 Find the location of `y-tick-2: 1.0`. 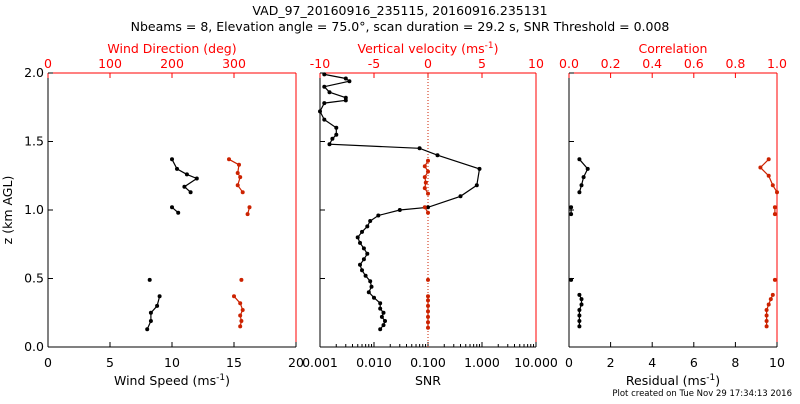

y-tick-2: 1.0 is located at coordinates (34, 209).